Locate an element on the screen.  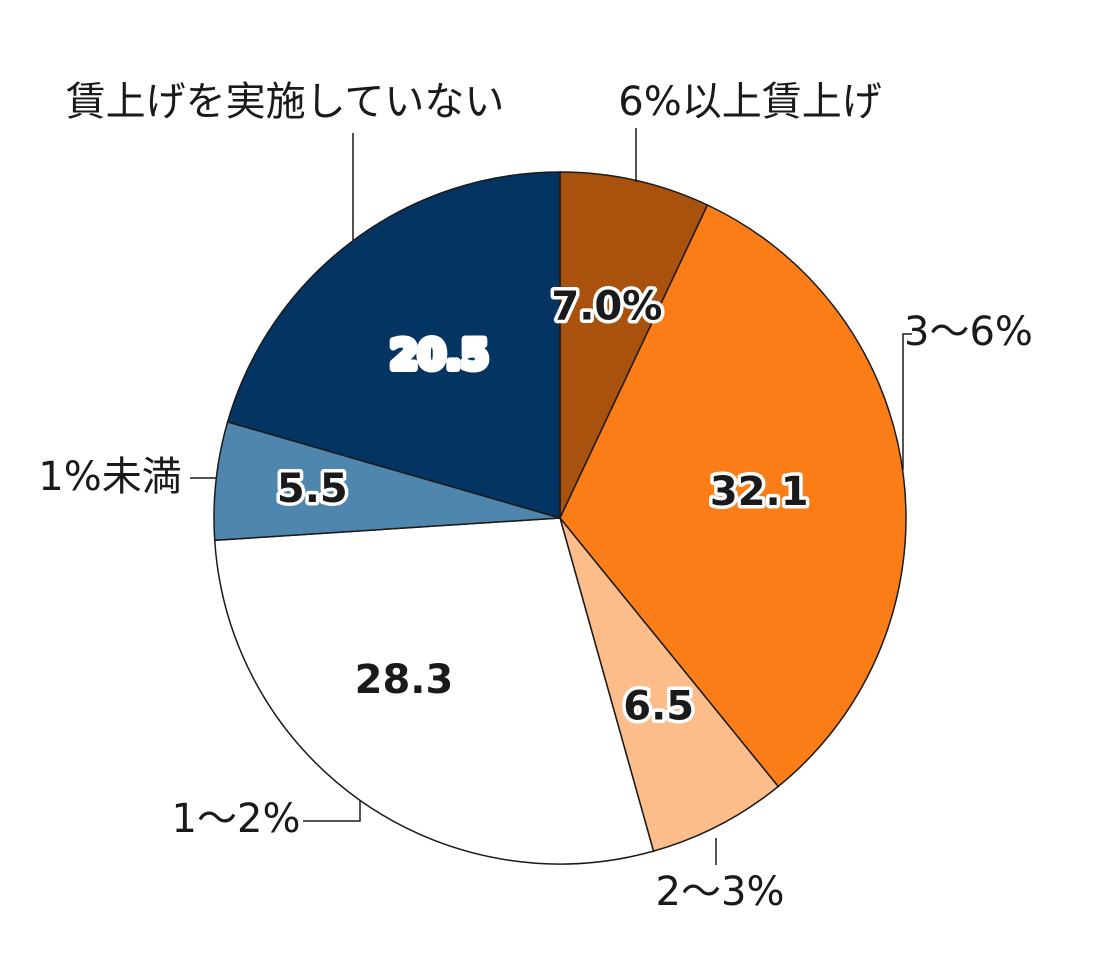
value-label-1: 7.0% is located at coordinates (606, 307).